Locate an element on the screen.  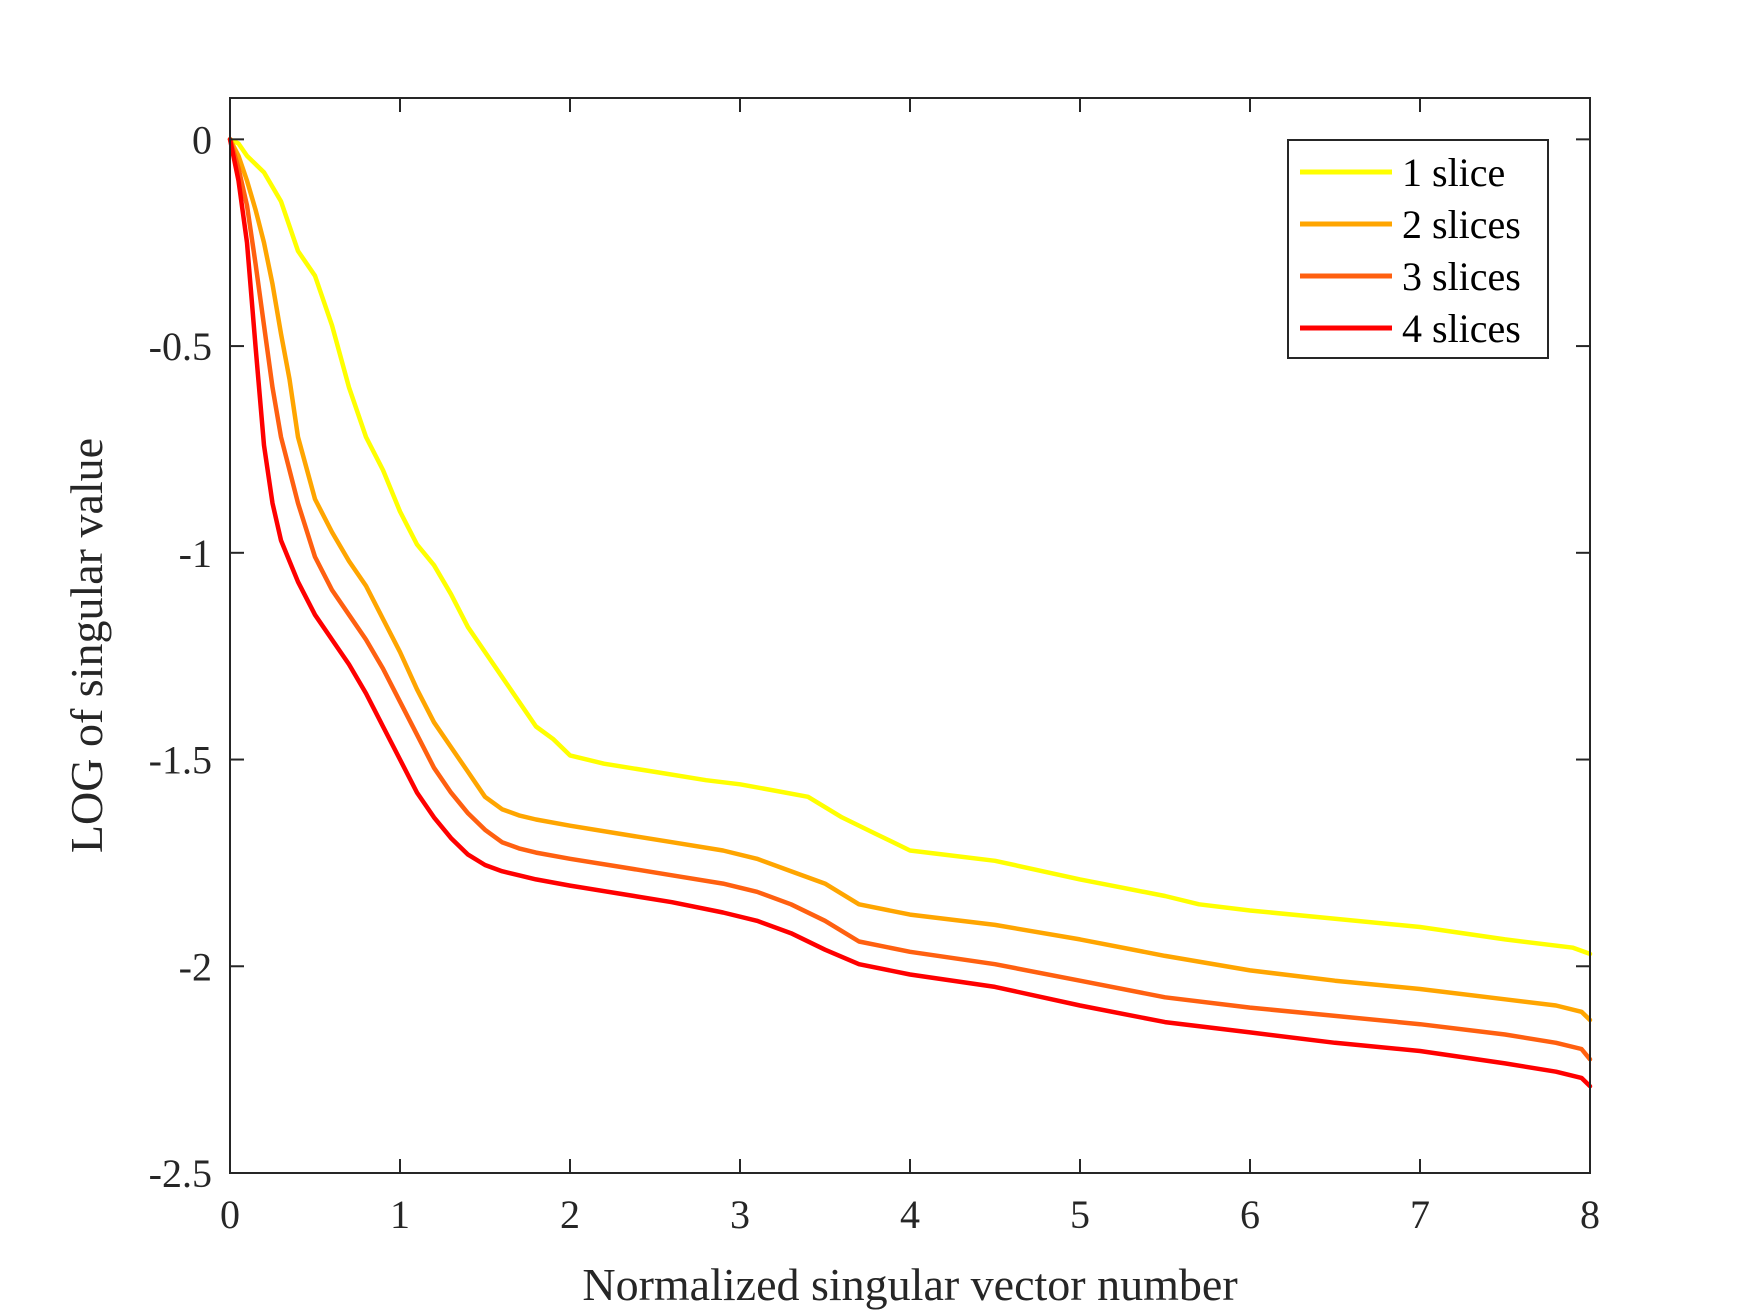
y-axis-title: LOG of singular value is located at coordinates (86, 645).